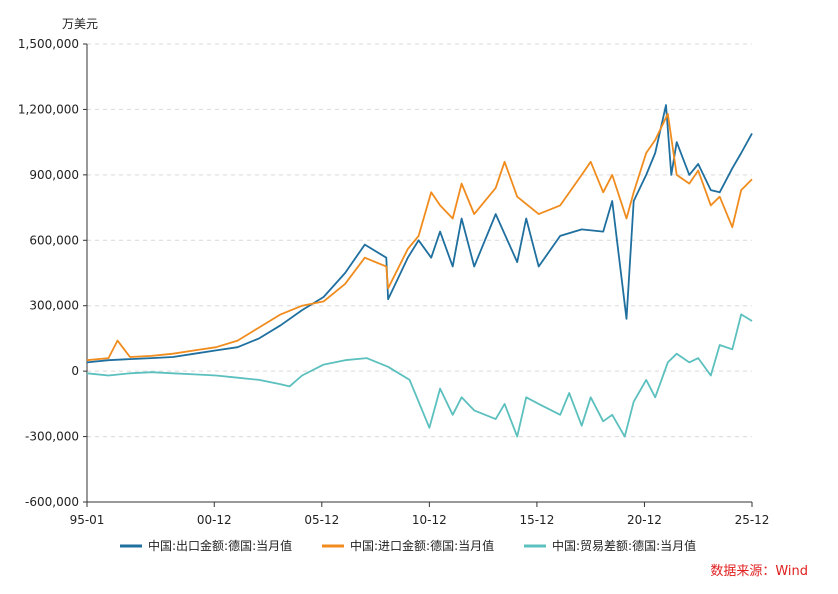 The image size is (838, 594). I want to click on y-tick-label: 300,000, so click(54, 306).